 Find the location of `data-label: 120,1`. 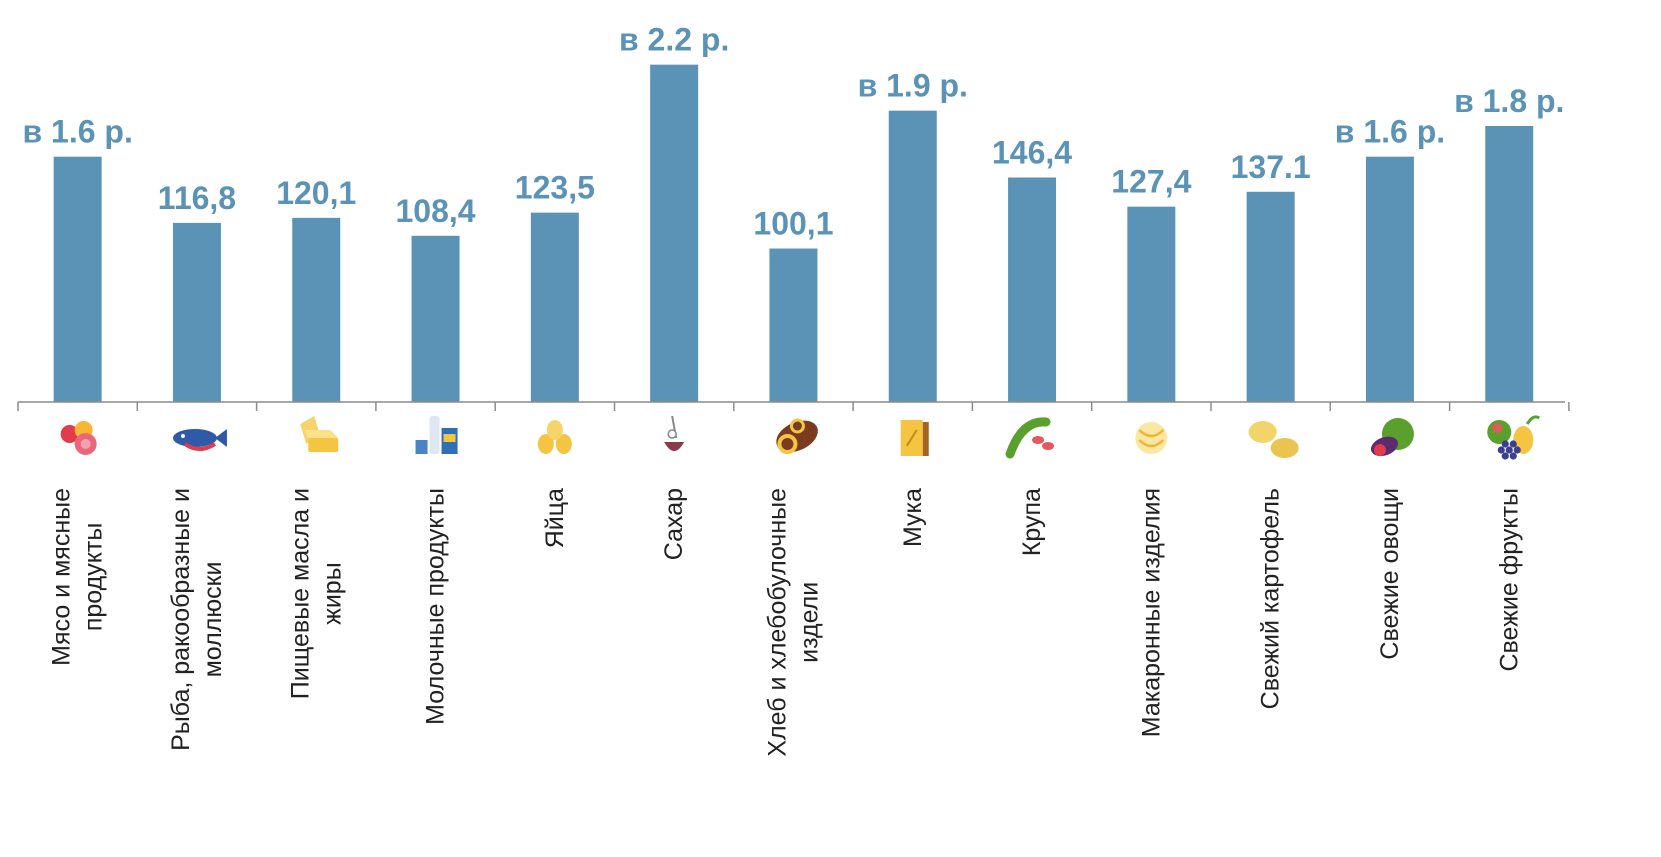

data-label: 120,1 is located at coordinates (316, 193).